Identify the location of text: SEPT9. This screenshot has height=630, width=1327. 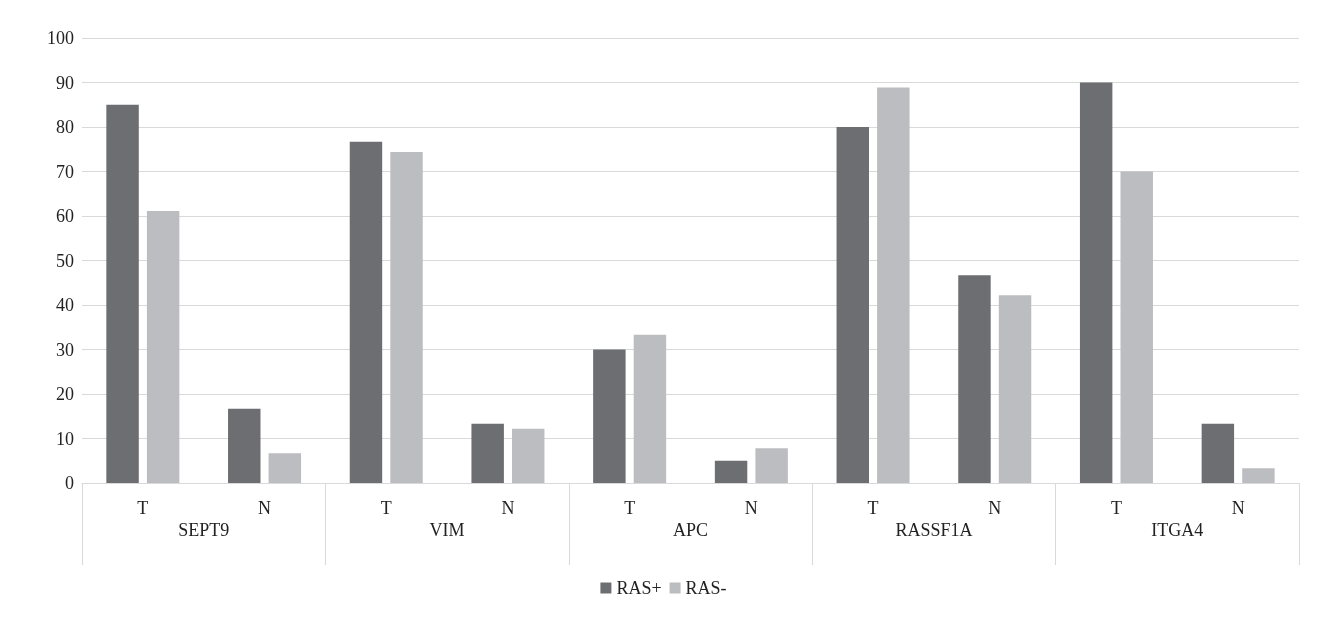
(204, 530).